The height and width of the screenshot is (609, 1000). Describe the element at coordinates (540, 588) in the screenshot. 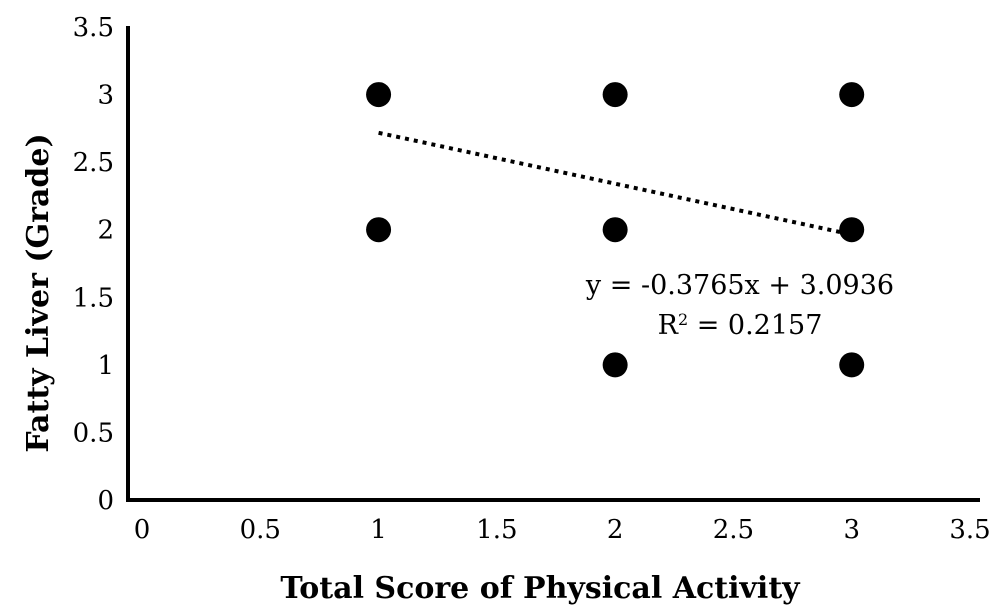

I see `x-axis-title: Total Score of Physical Activity` at that location.